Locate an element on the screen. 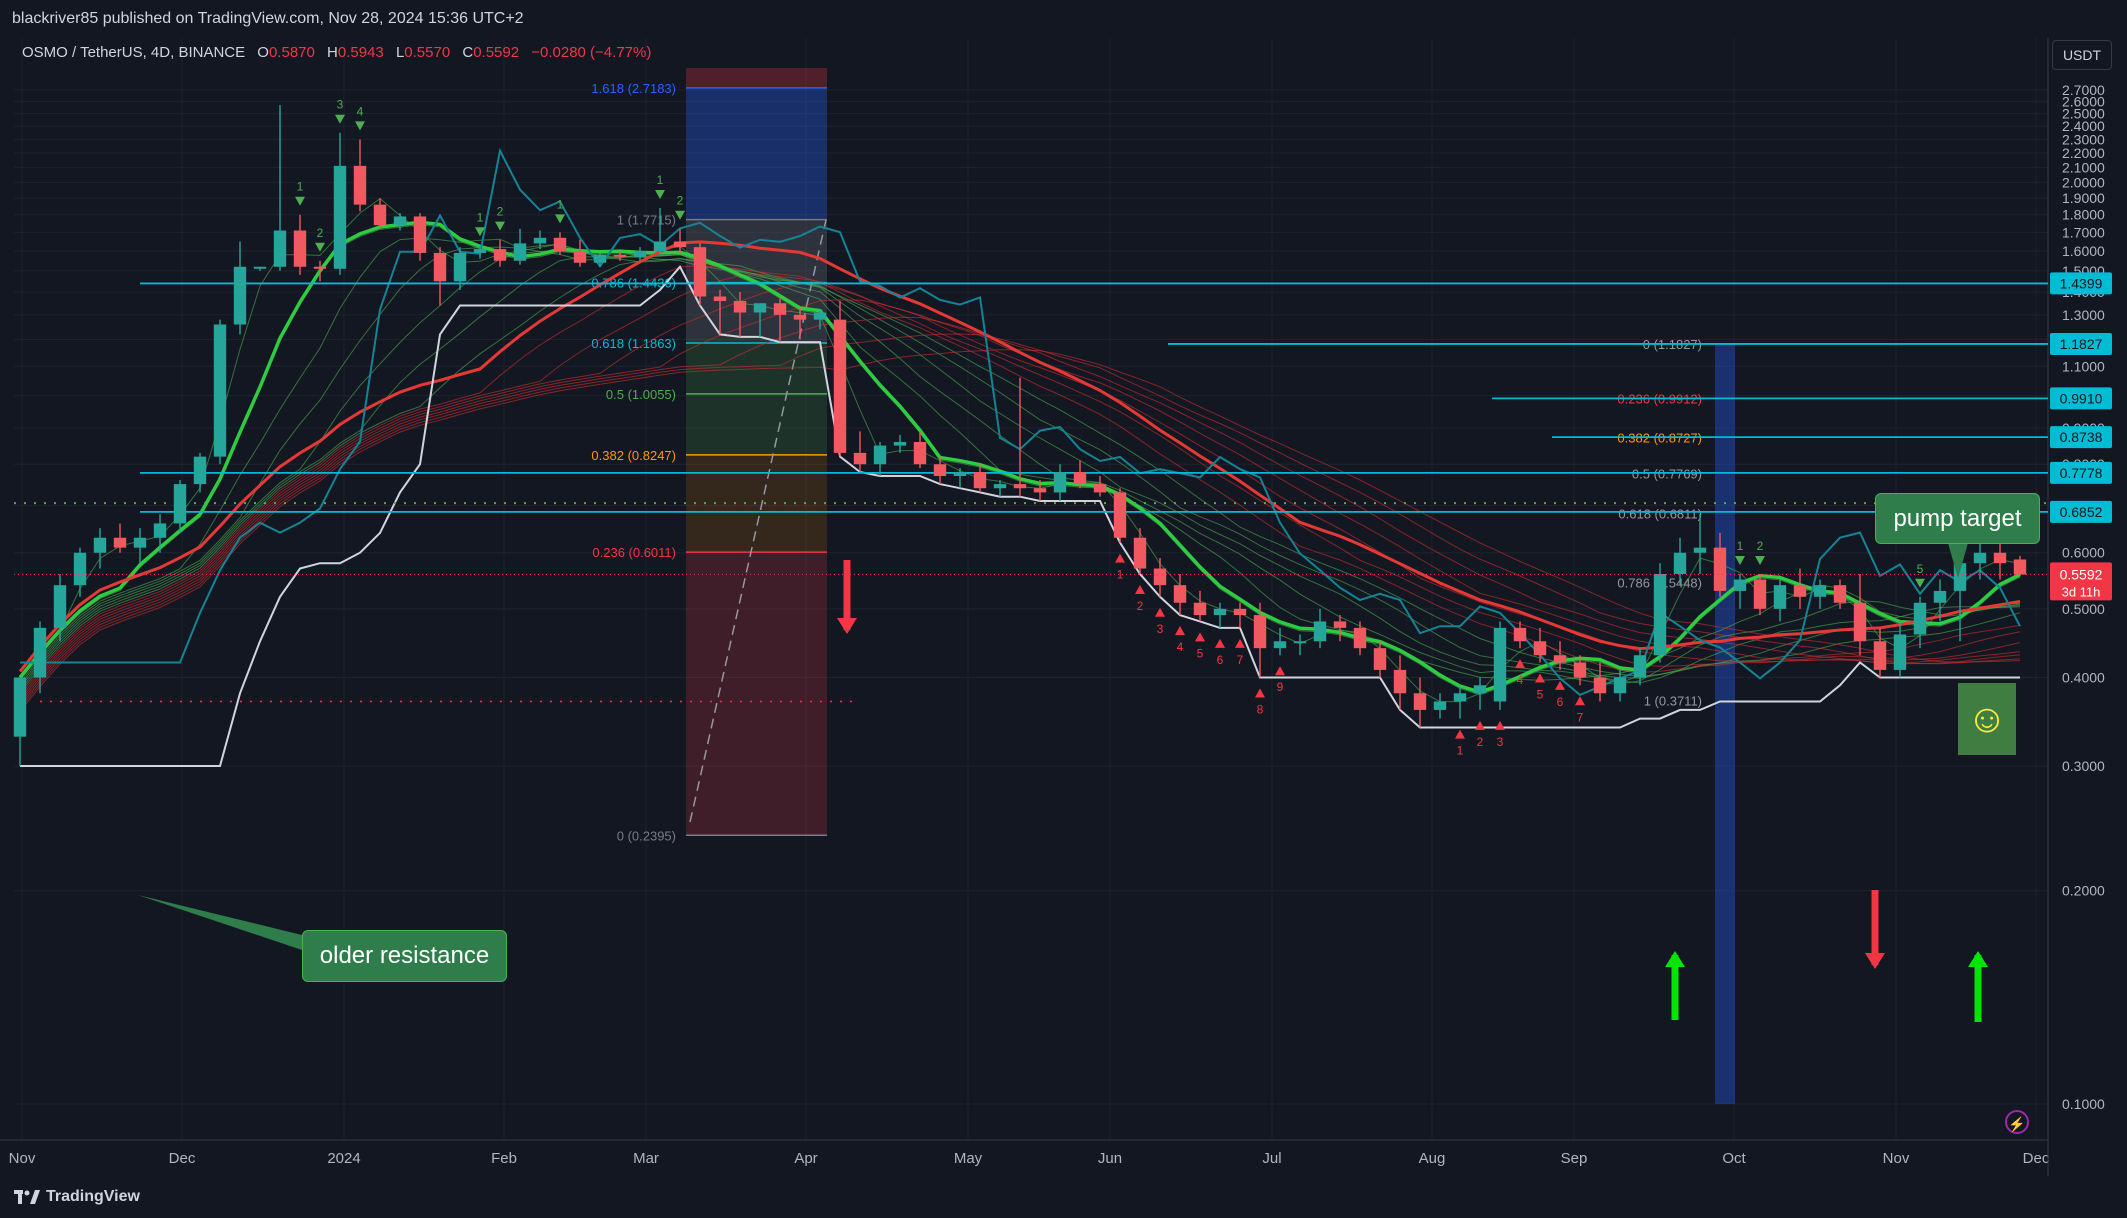  symbol-label: OSMO / TetherUS, 4D, BINANCE is located at coordinates (134, 52).